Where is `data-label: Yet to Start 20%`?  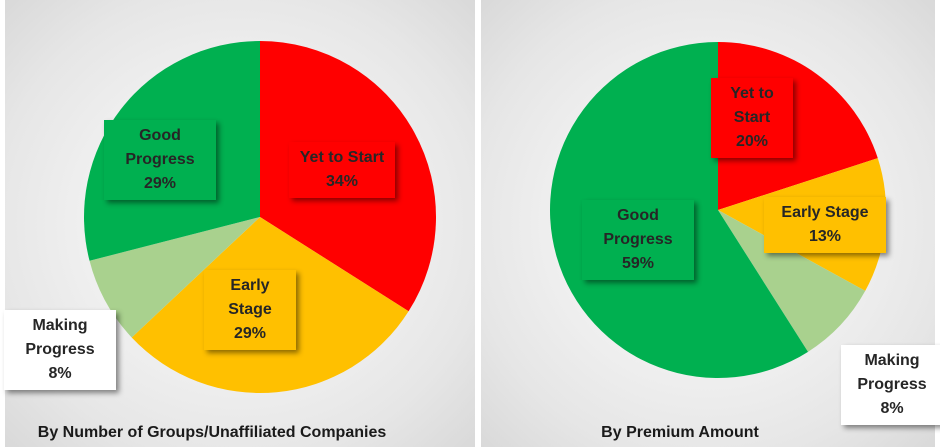 data-label: Yet to Start 20% is located at coordinates (752, 118).